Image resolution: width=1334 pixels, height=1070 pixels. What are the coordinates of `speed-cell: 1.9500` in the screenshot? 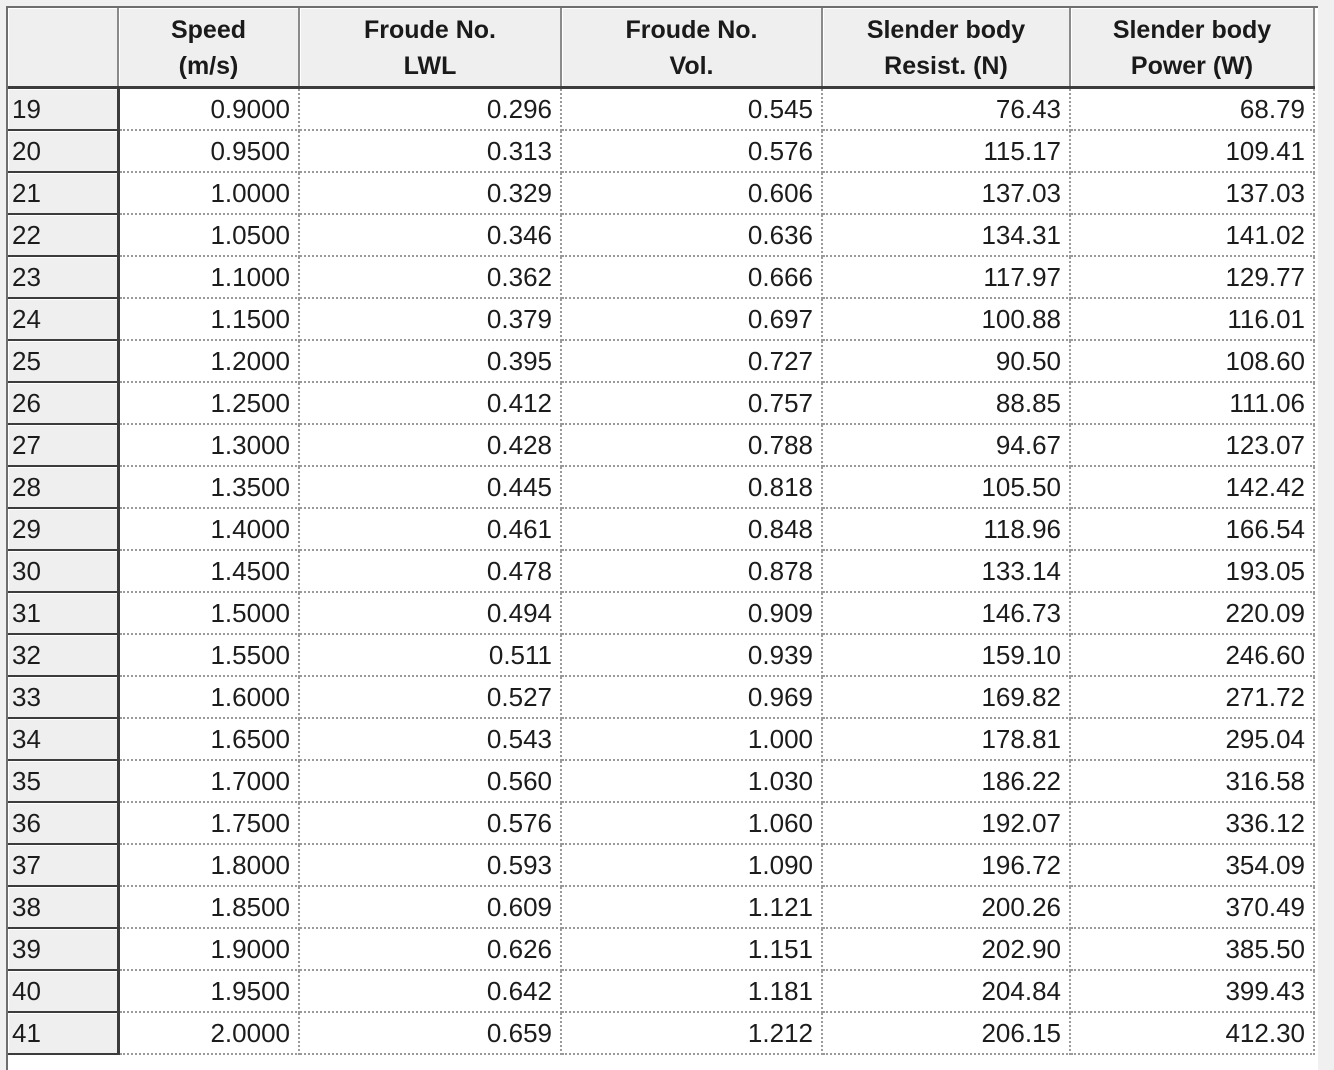 It's located at (209, 991).